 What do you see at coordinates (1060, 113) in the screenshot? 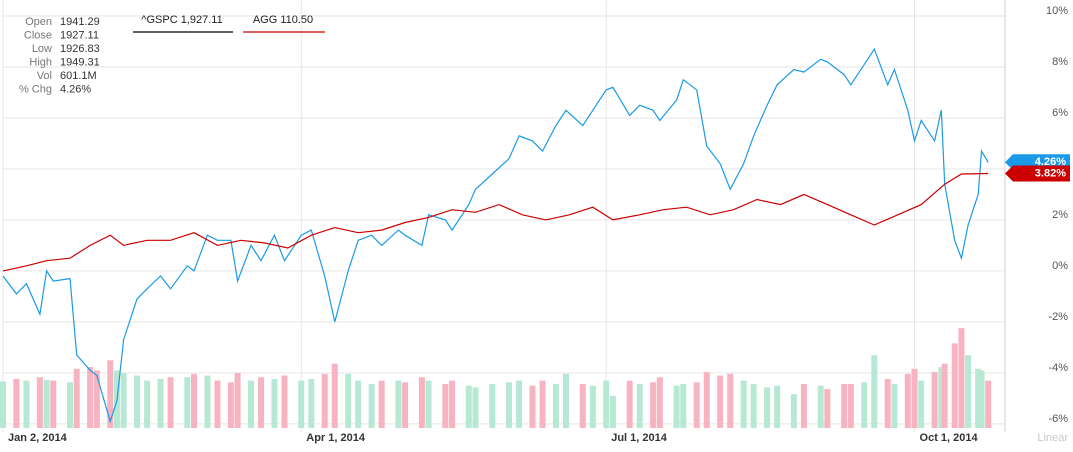
I see `y-tick-label: 6%` at bounding box center [1060, 113].